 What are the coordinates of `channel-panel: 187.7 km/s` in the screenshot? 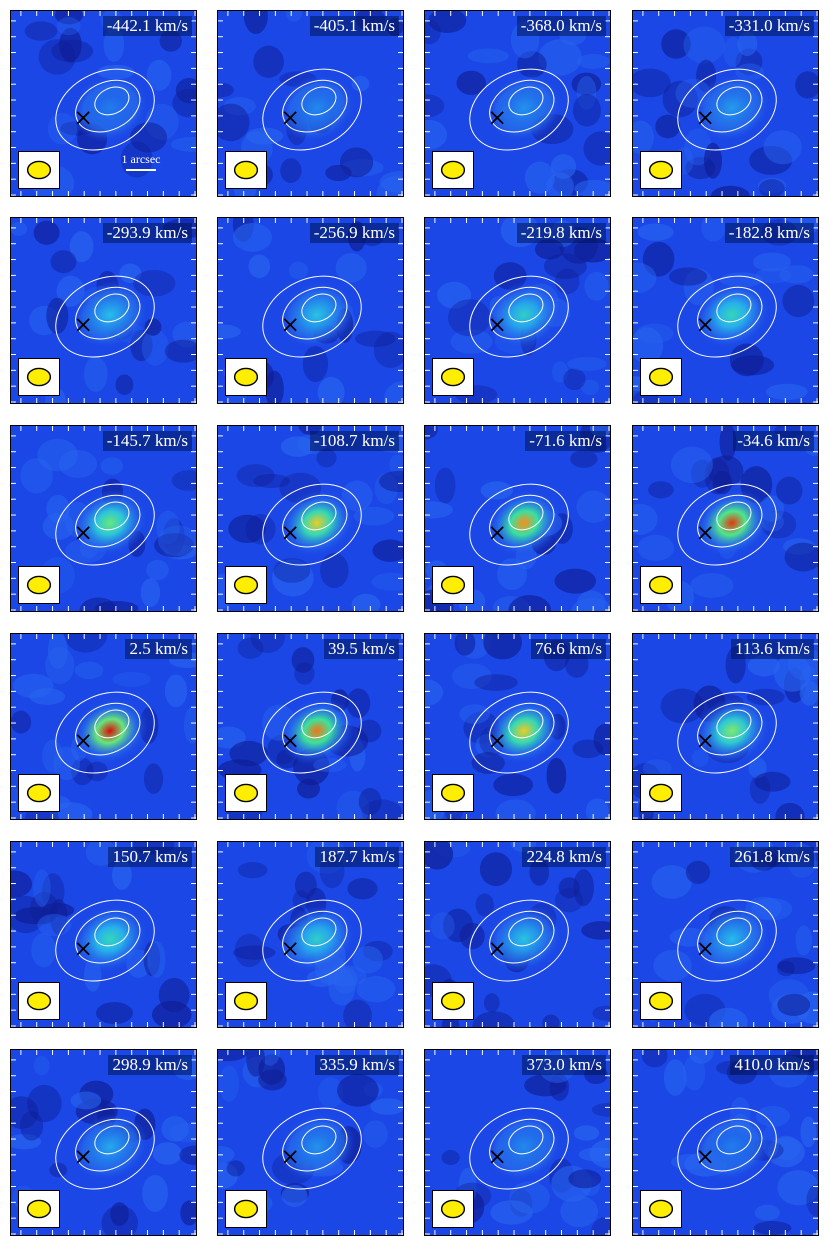 It's located at (310, 934).